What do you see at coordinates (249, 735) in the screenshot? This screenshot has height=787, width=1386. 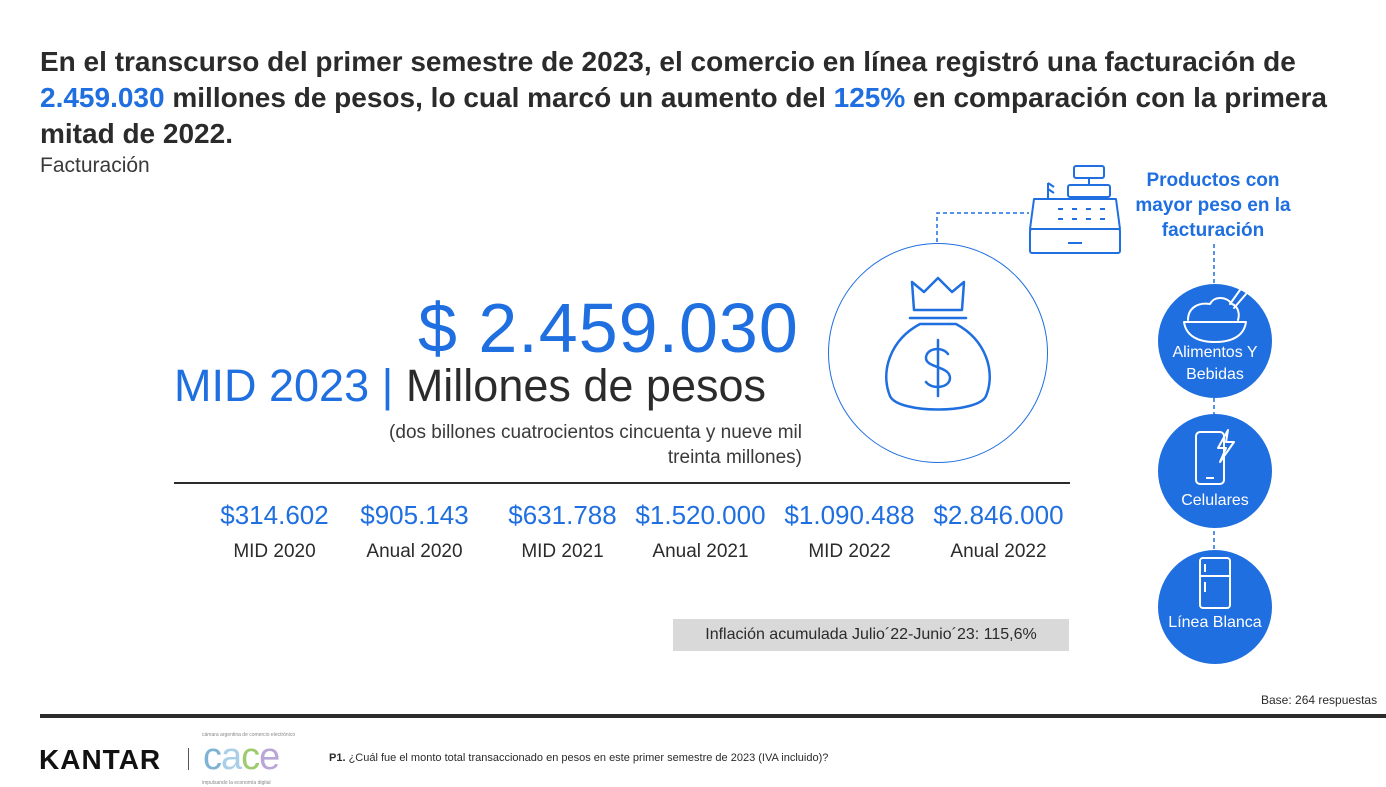 I see `cace-tagline: cámara argentina de comercio electrónico` at bounding box center [249, 735].